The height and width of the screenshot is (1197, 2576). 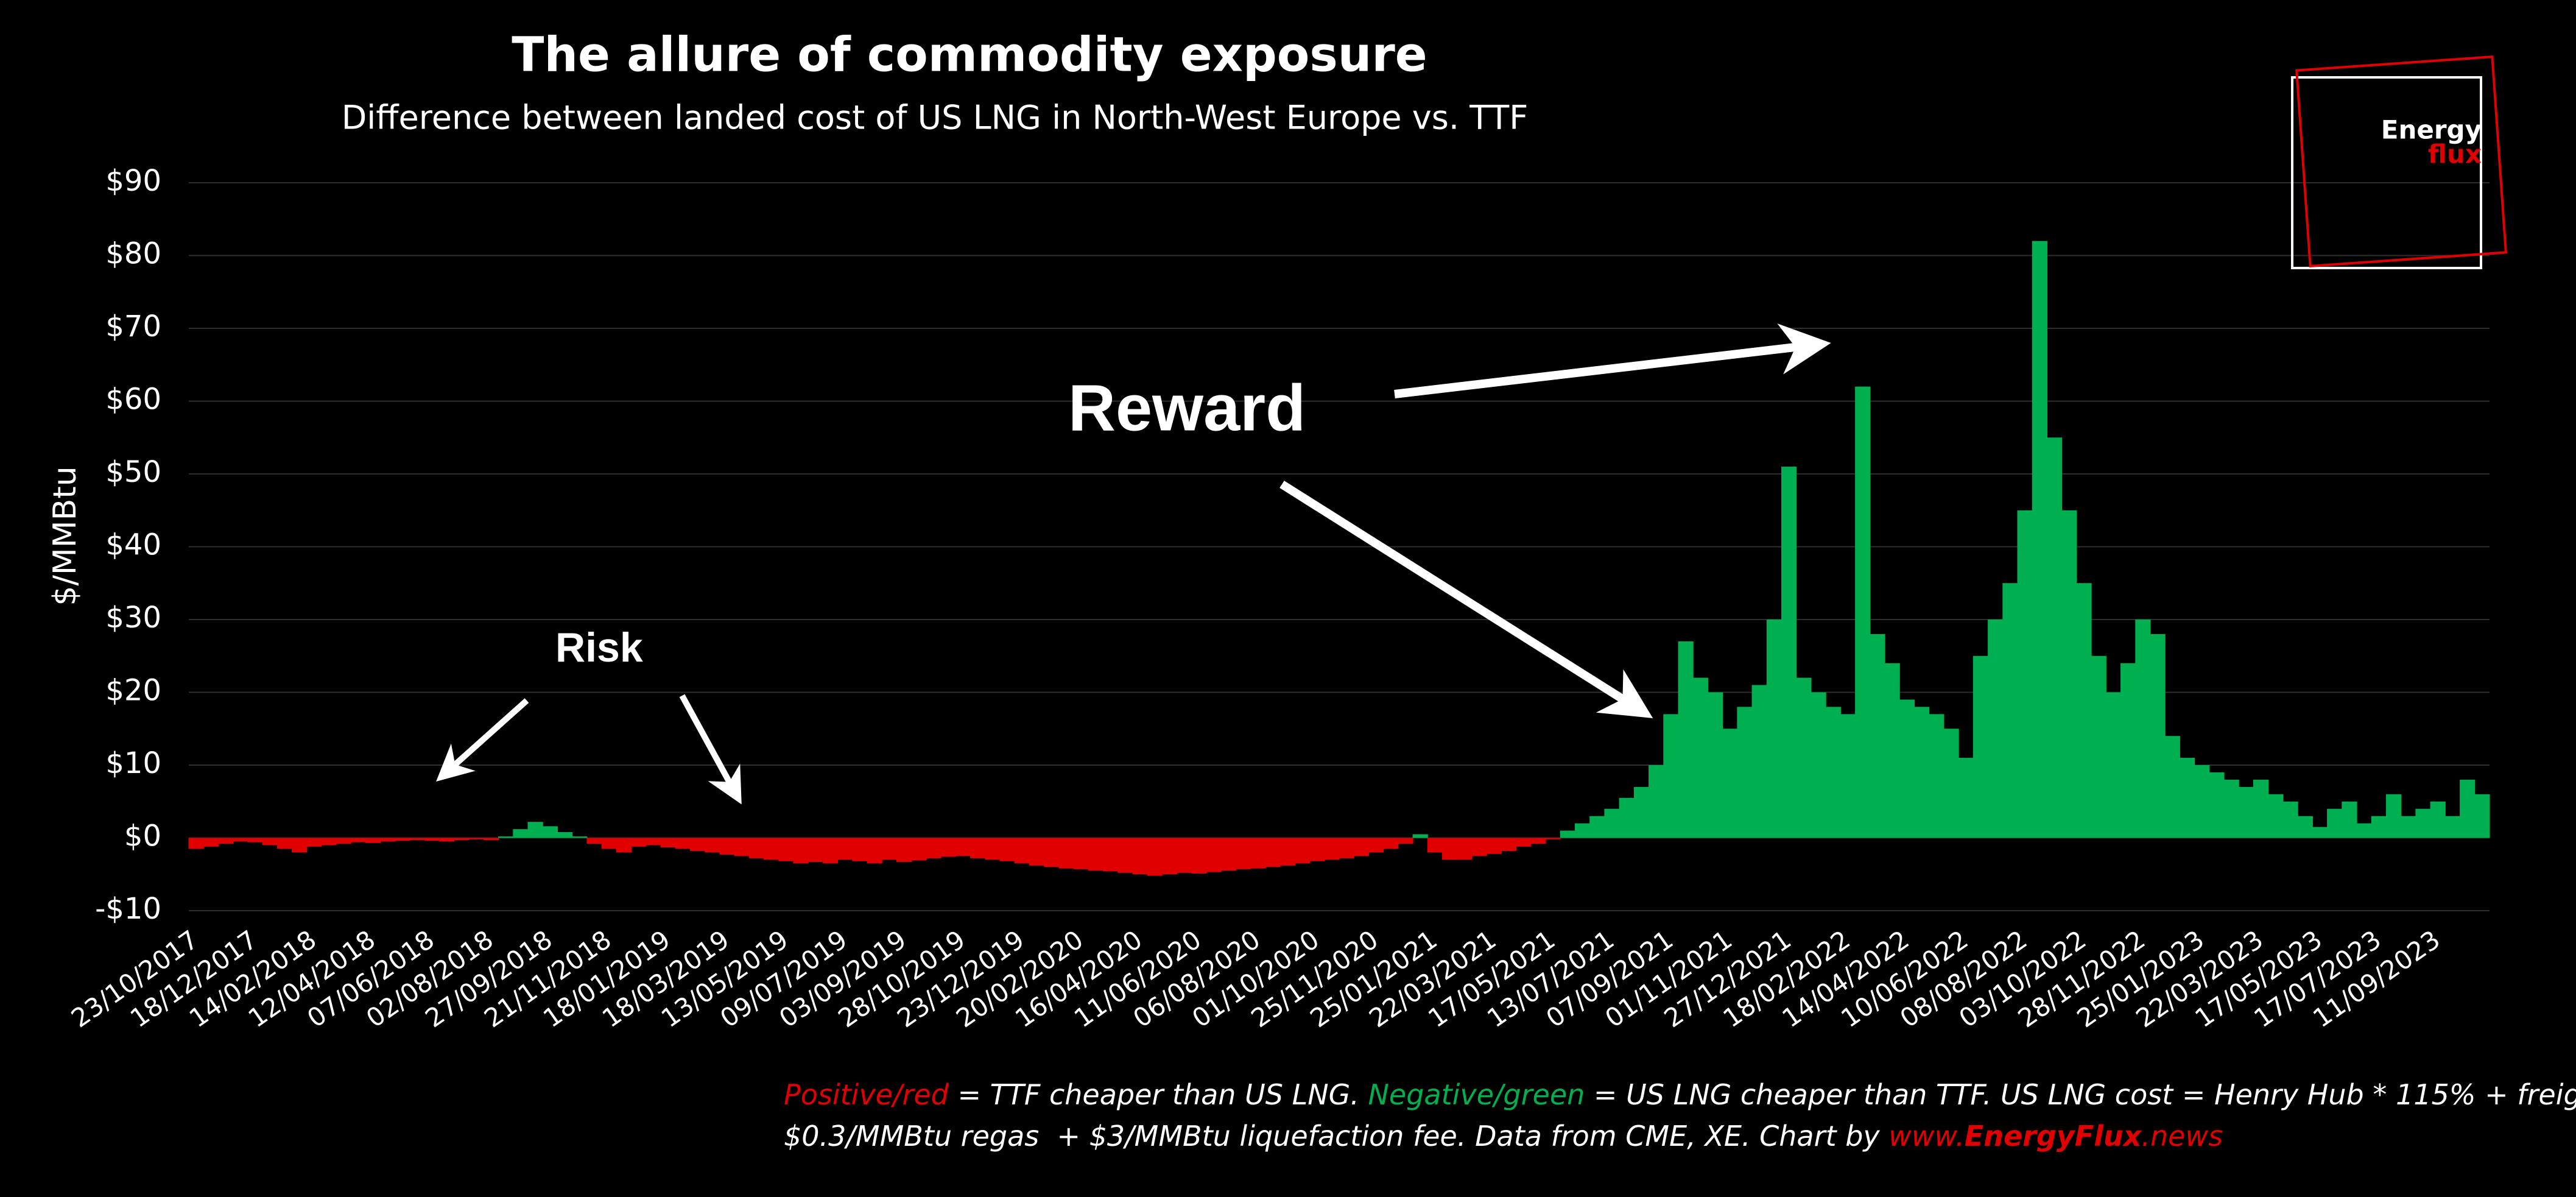 What do you see at coordinates (133, 763) in the screenshot?
I see `y-tick-label: $10` at bounding box center [133, 763].